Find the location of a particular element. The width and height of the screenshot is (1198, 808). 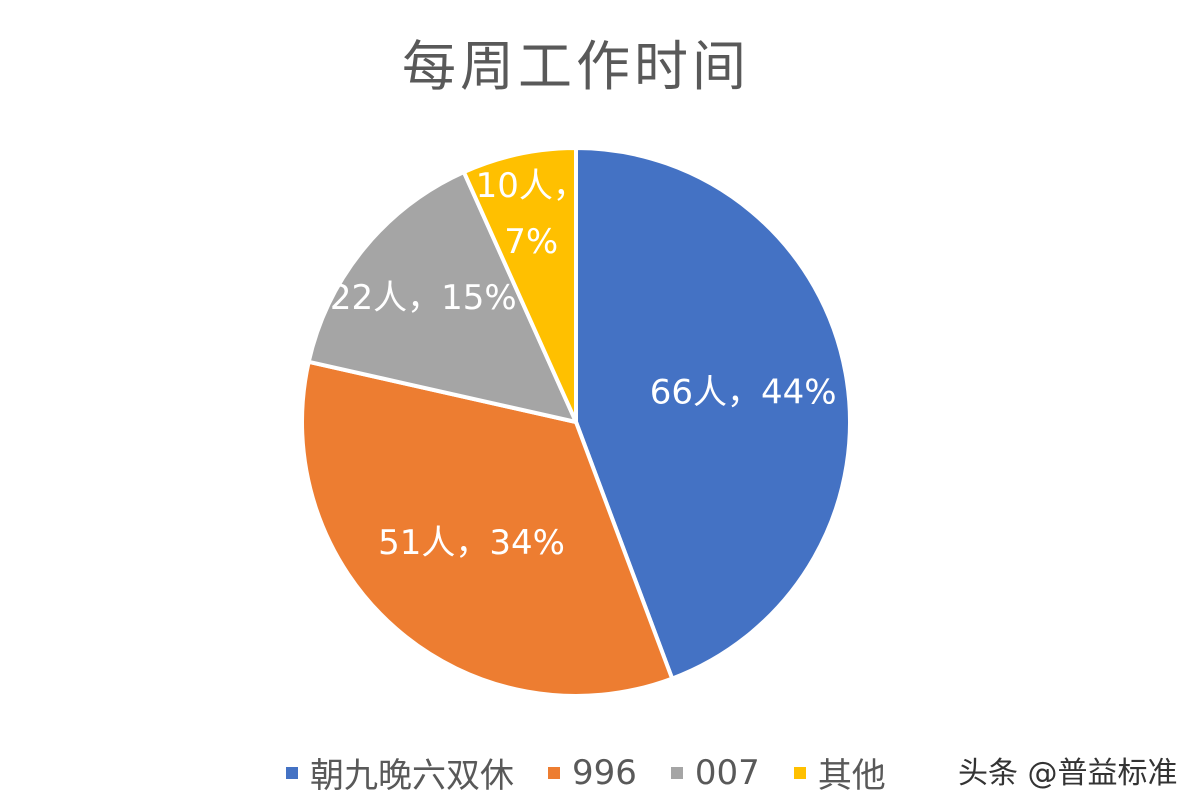

chart-legend: 朝九晚六双休 996 007 其他 is located at coordinates (586, 772).